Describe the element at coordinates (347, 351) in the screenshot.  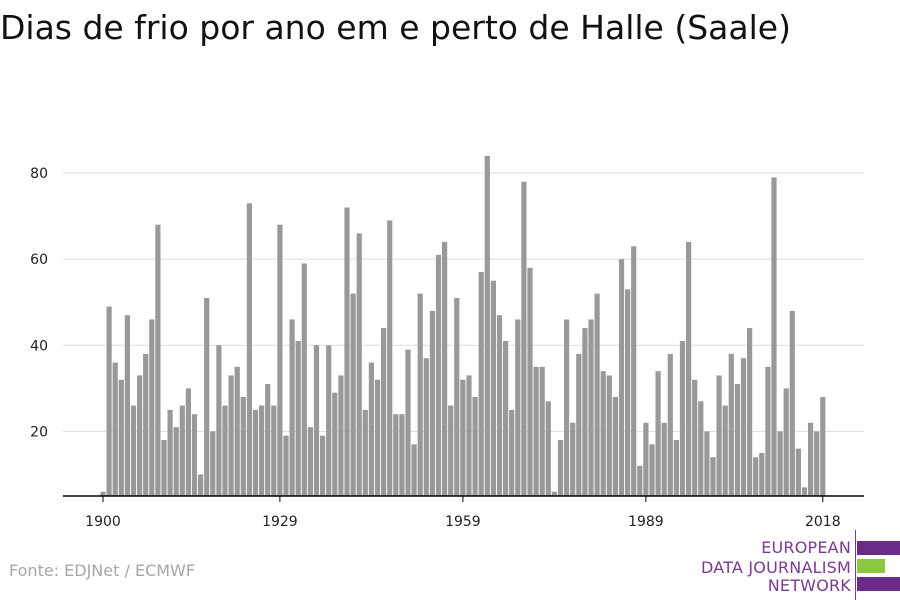
I see `bar-1940` at that location.